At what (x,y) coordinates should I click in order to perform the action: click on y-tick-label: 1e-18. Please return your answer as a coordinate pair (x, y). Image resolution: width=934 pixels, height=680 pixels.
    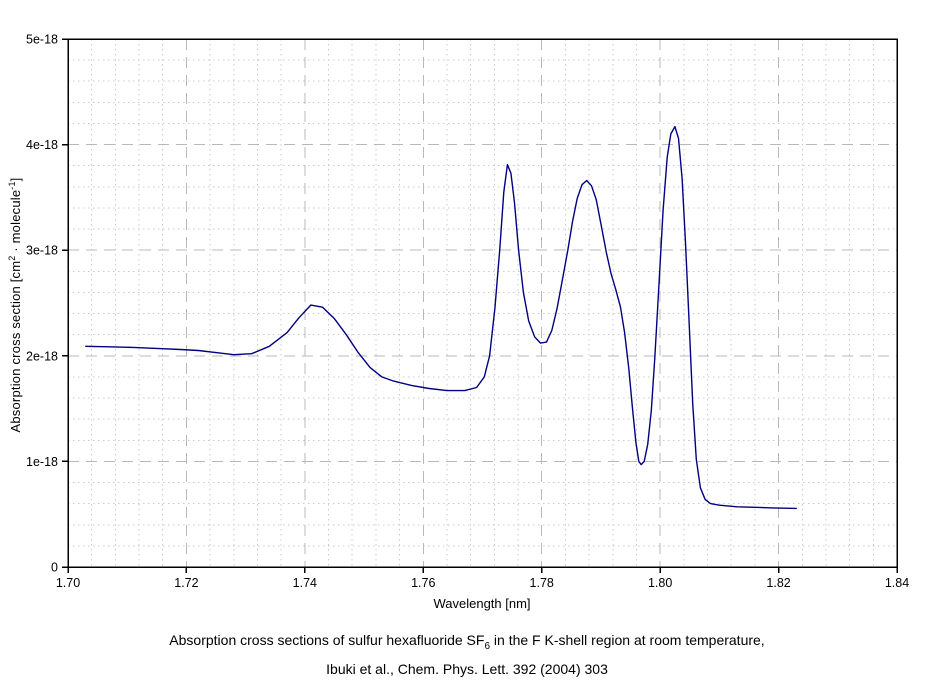
    Looking at the image, I should click on (42, 462).